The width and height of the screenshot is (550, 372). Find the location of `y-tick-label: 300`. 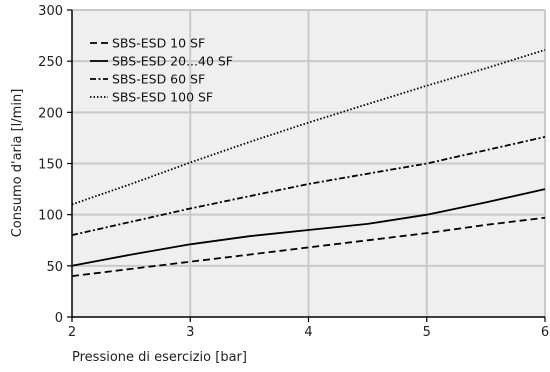

y-tick-label: 300 is located at coordinates (50, 11).